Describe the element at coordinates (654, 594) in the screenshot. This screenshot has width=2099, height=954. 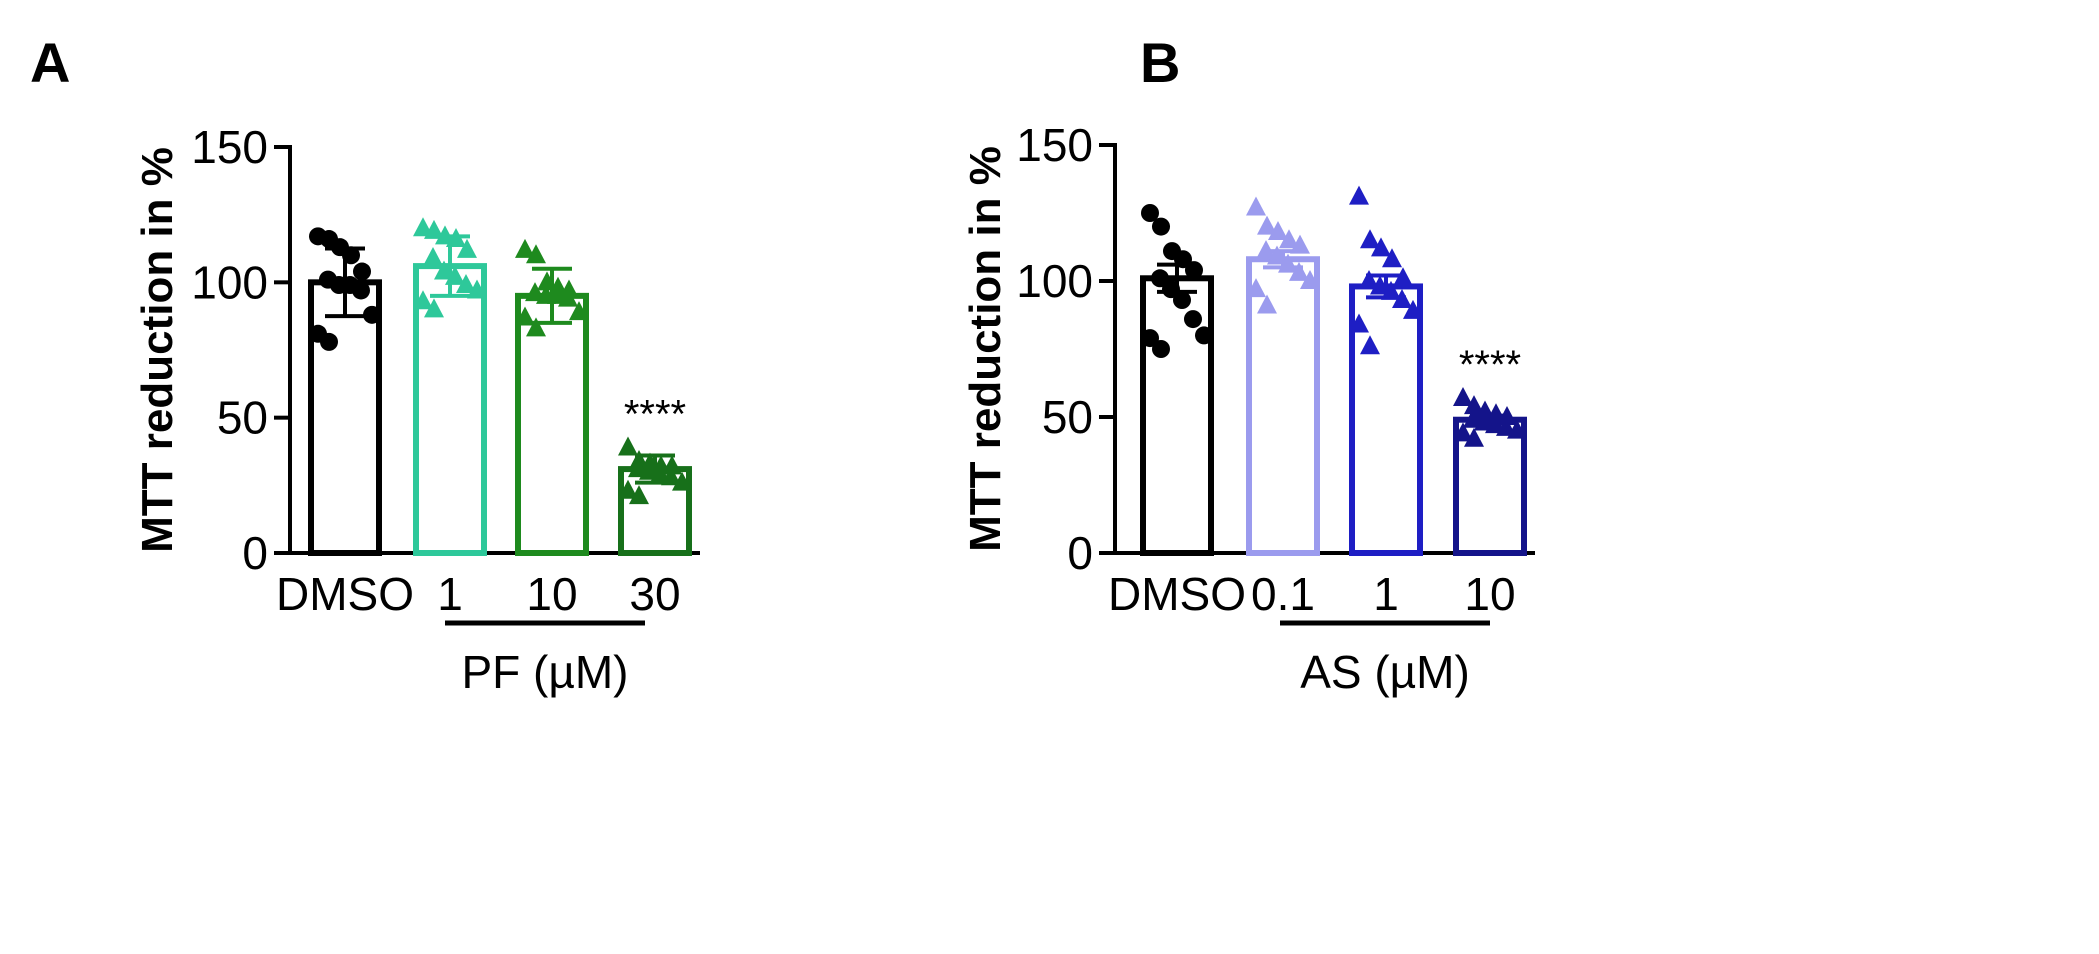
I see `x-tick-label: 30` at that location.